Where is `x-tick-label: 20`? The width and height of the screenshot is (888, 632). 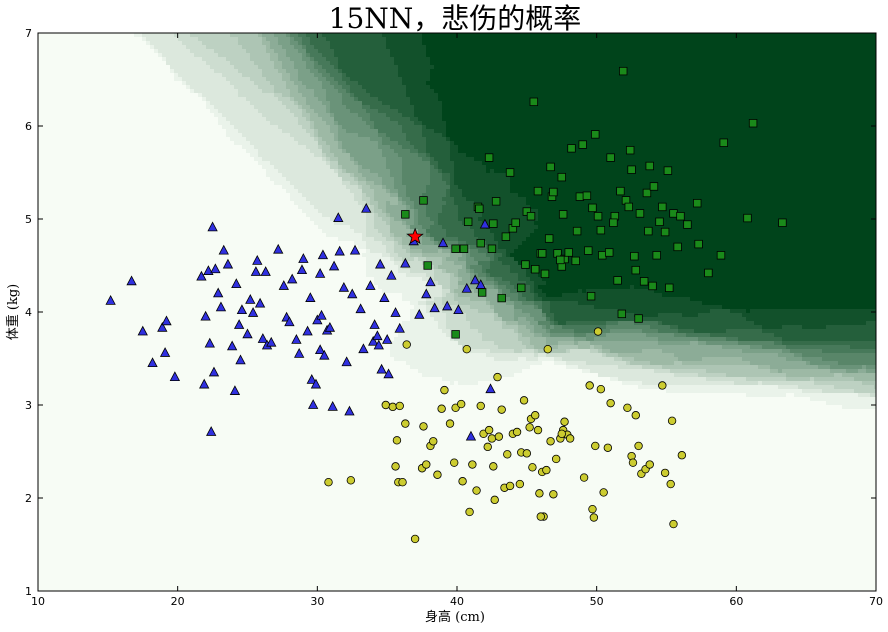
x-tick-label: 20 is located at coordinates (178, 601).